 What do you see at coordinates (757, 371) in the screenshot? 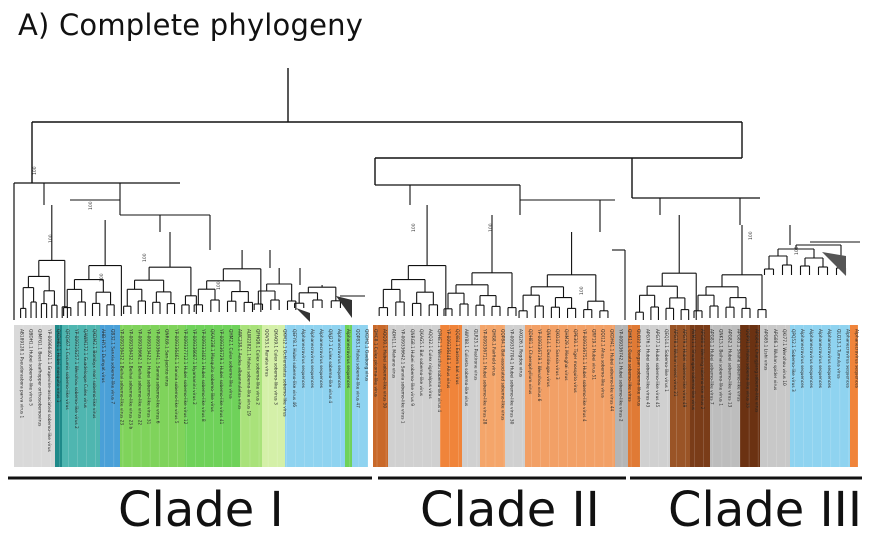
I see `tip-label: APG84.1 Changjiang sobemo-like virus` at bounding box center [757, 371].